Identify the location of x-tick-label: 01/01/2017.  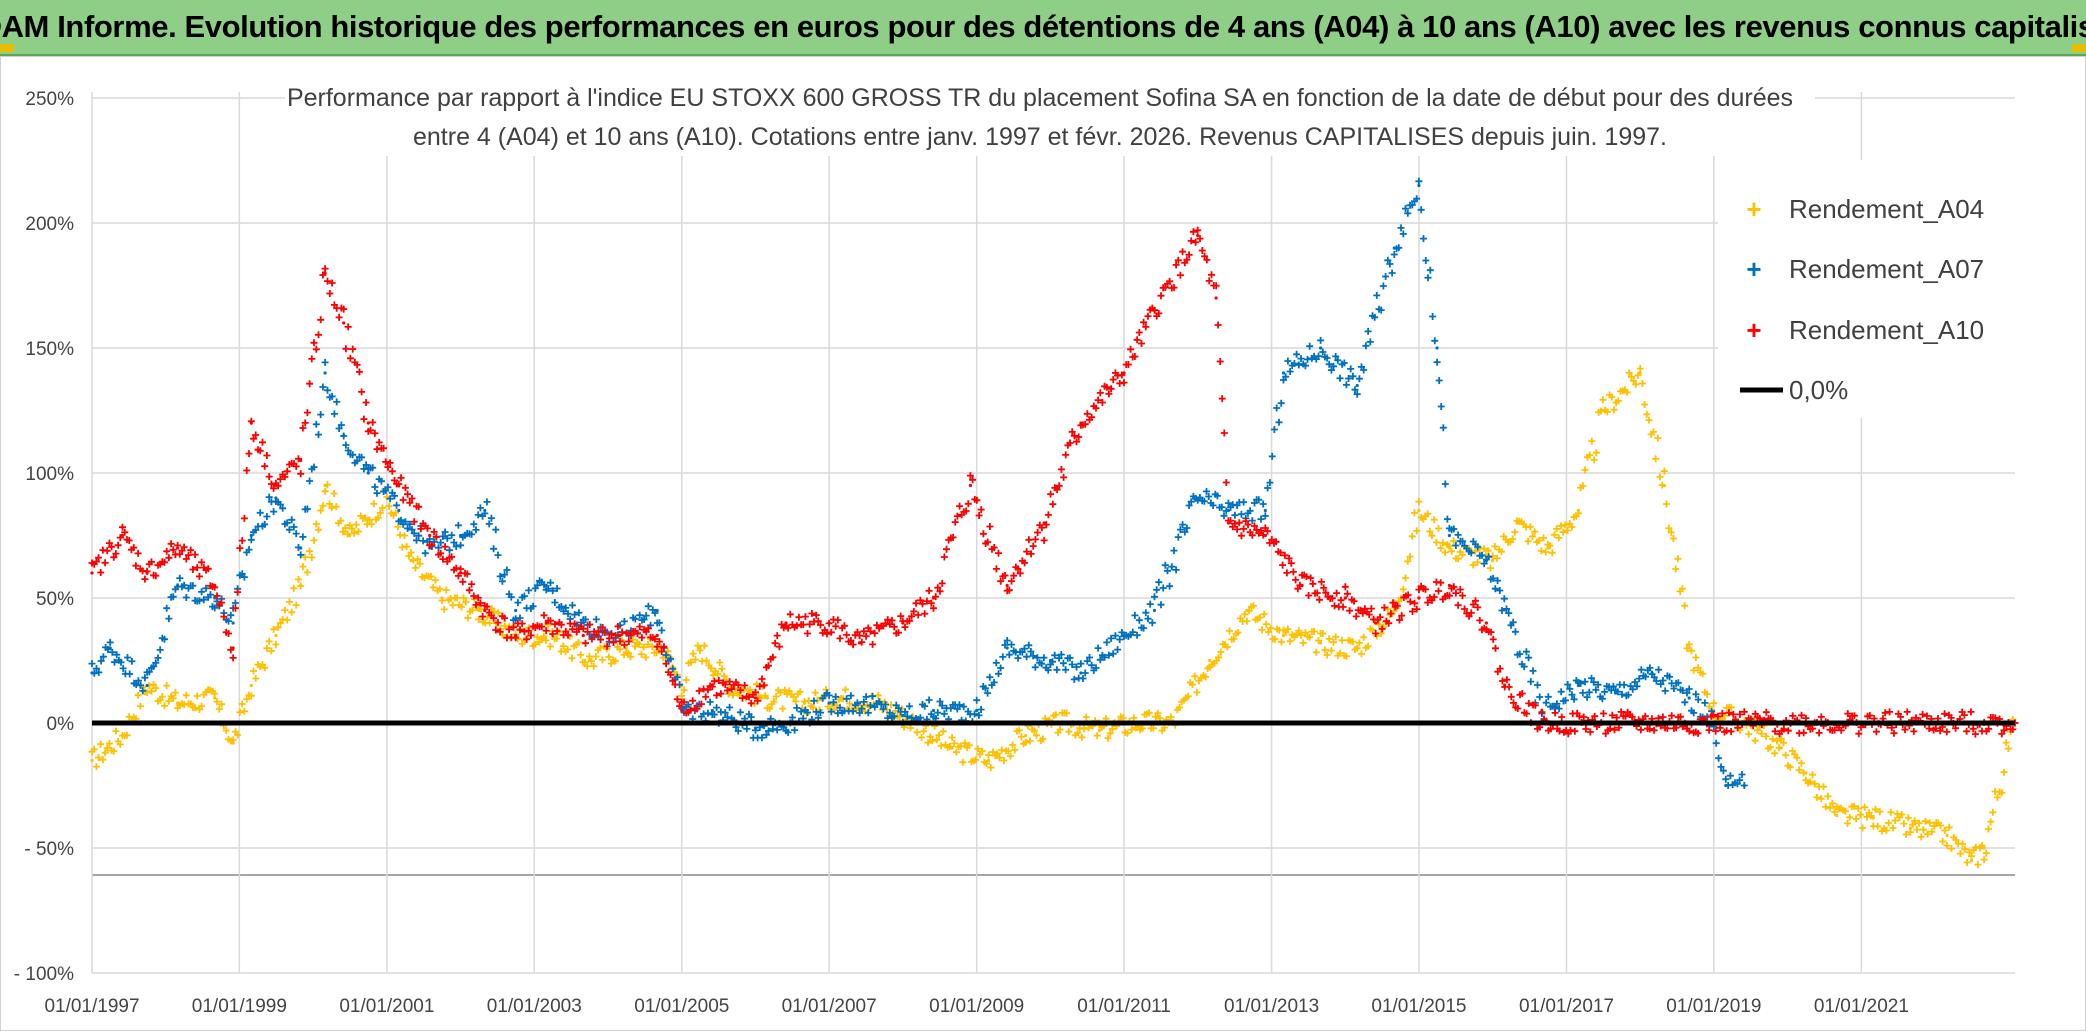
(1566, 1006).